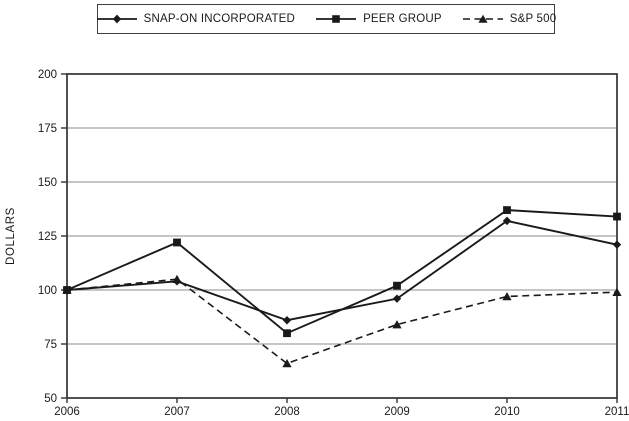  What do you see at coordinates (617, 412) in the screenshot?
I see `x-tick-label: 2011` at bounding box center [617, 412].